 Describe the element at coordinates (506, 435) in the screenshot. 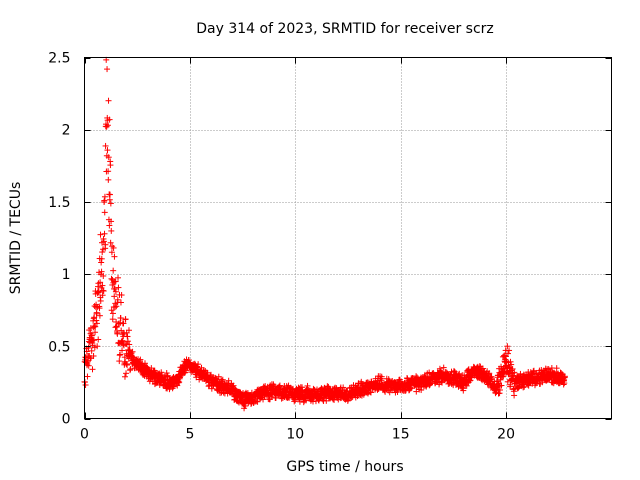

I see `x-tick-label: 20` at that location.